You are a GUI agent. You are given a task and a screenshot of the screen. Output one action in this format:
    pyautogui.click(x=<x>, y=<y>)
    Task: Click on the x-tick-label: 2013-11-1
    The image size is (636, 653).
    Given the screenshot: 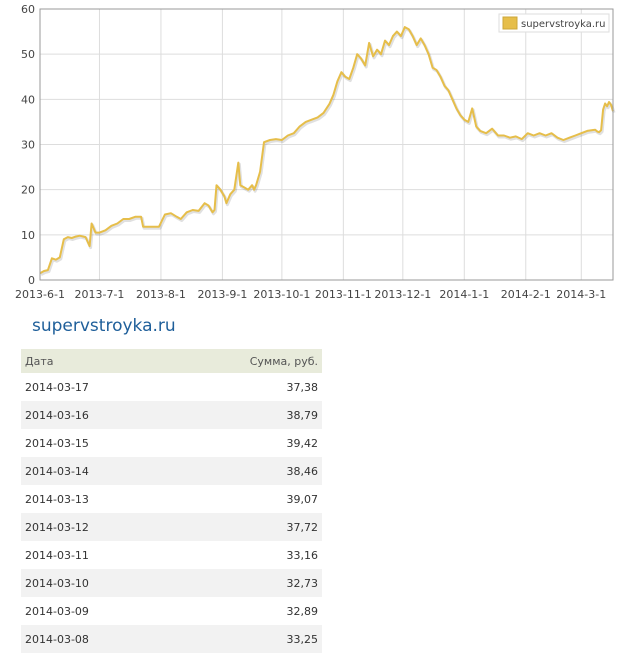 What is the action you would take?
    pyautogui.click(x=343, y=294)
    